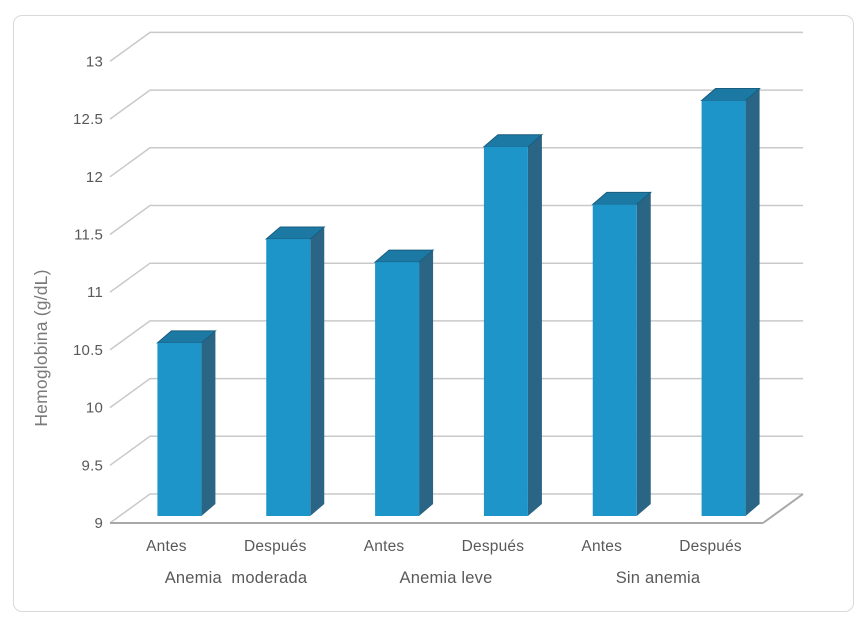  Describe the element at coordinates (94, 61) in the screenshot. I see `y-tick-label: 13` at that location.